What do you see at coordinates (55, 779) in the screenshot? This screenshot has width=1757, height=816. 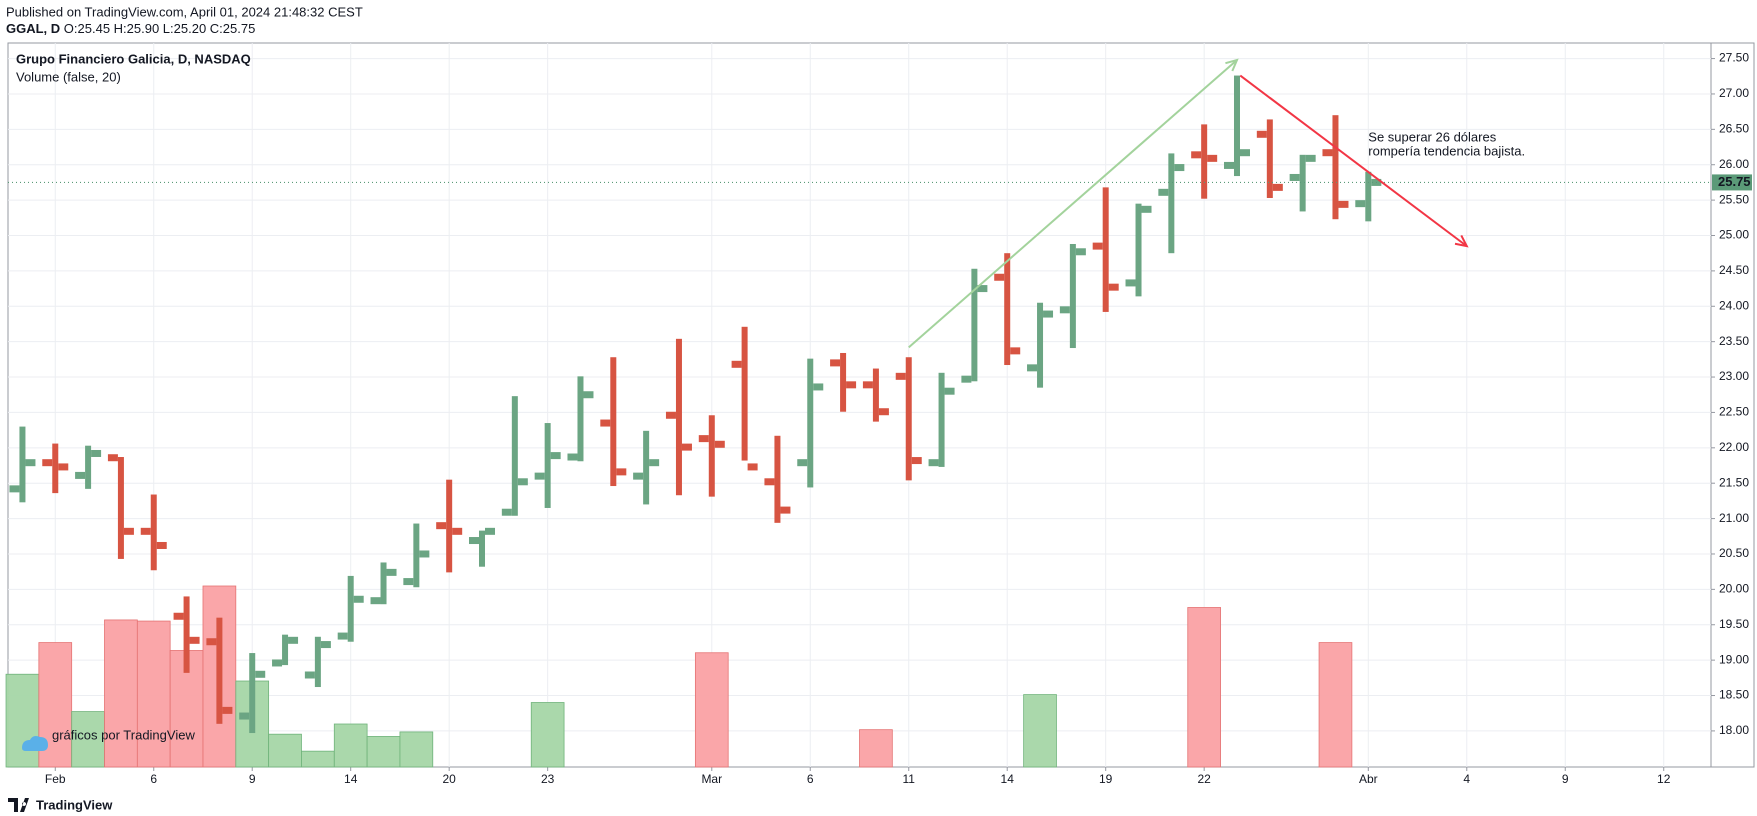 I see `x-tick-label: Feb` at bounding box center [55, 779].